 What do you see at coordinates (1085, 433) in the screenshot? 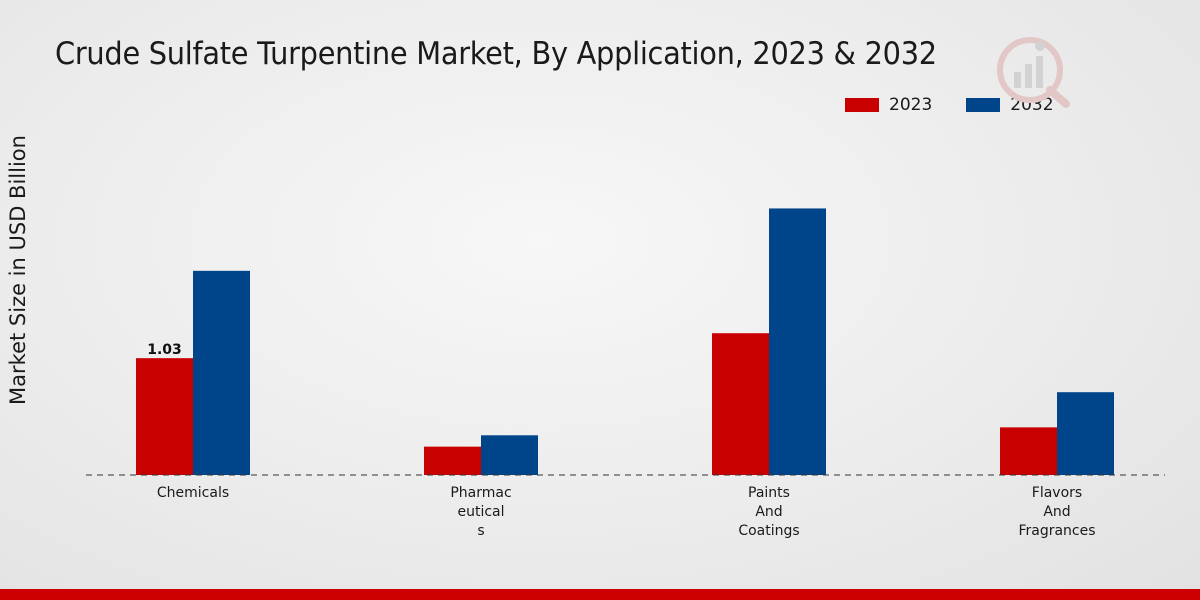
I see `bar-2032-flavorsandfragrances` at bounding box center [1085, 433].